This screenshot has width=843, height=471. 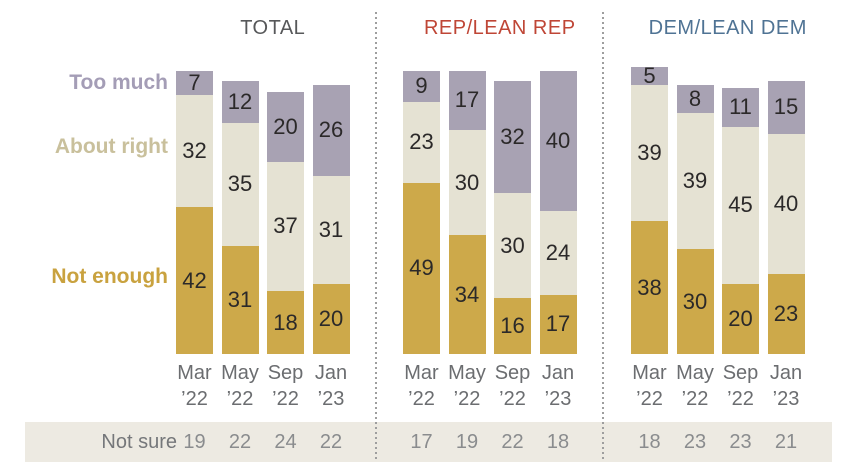 I want to click on not-sure-strip: Not sure 19 22 24 22 17 19 22 18 18 23 23 21, so click(x=428, y=442).